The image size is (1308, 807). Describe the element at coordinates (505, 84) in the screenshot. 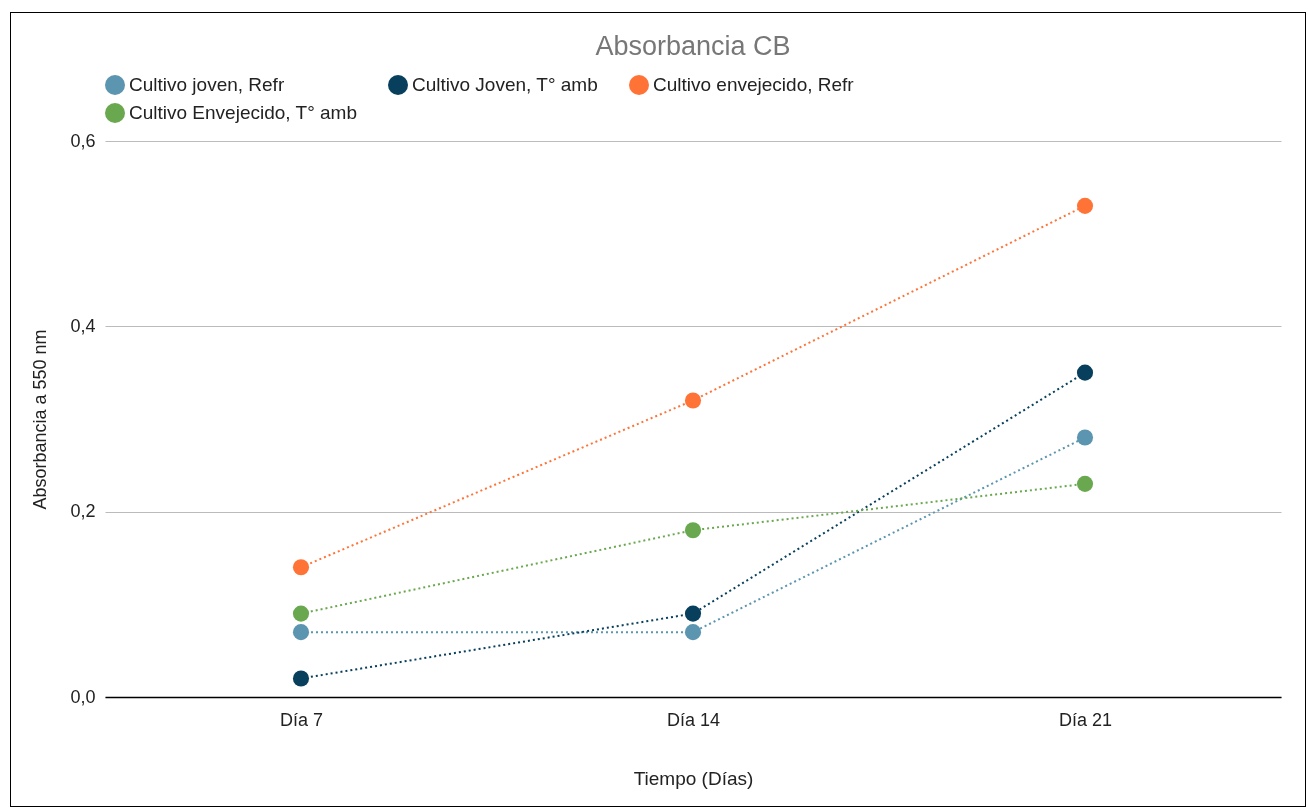

I see `legend-label: Cultivo Joven, T° amb` at that location.